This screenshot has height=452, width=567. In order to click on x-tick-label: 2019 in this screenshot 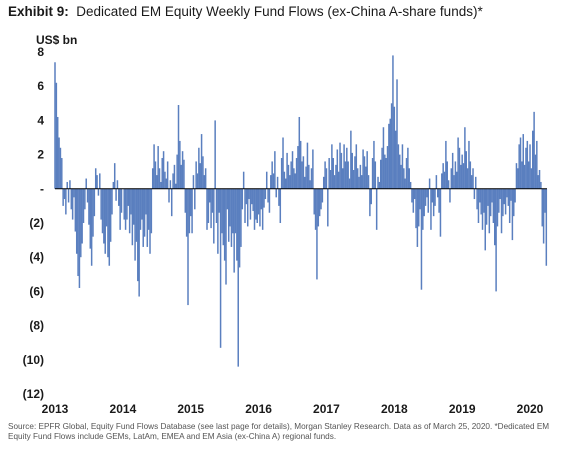, I will do `click(462, 409)`.